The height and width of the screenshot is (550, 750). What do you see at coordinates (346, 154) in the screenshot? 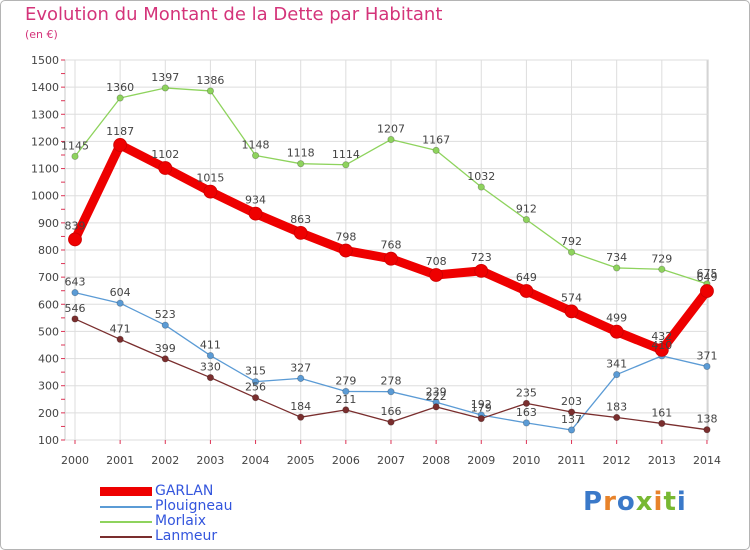
I see `data-label-morlaix: 1114` at bounding box center [346, 154].